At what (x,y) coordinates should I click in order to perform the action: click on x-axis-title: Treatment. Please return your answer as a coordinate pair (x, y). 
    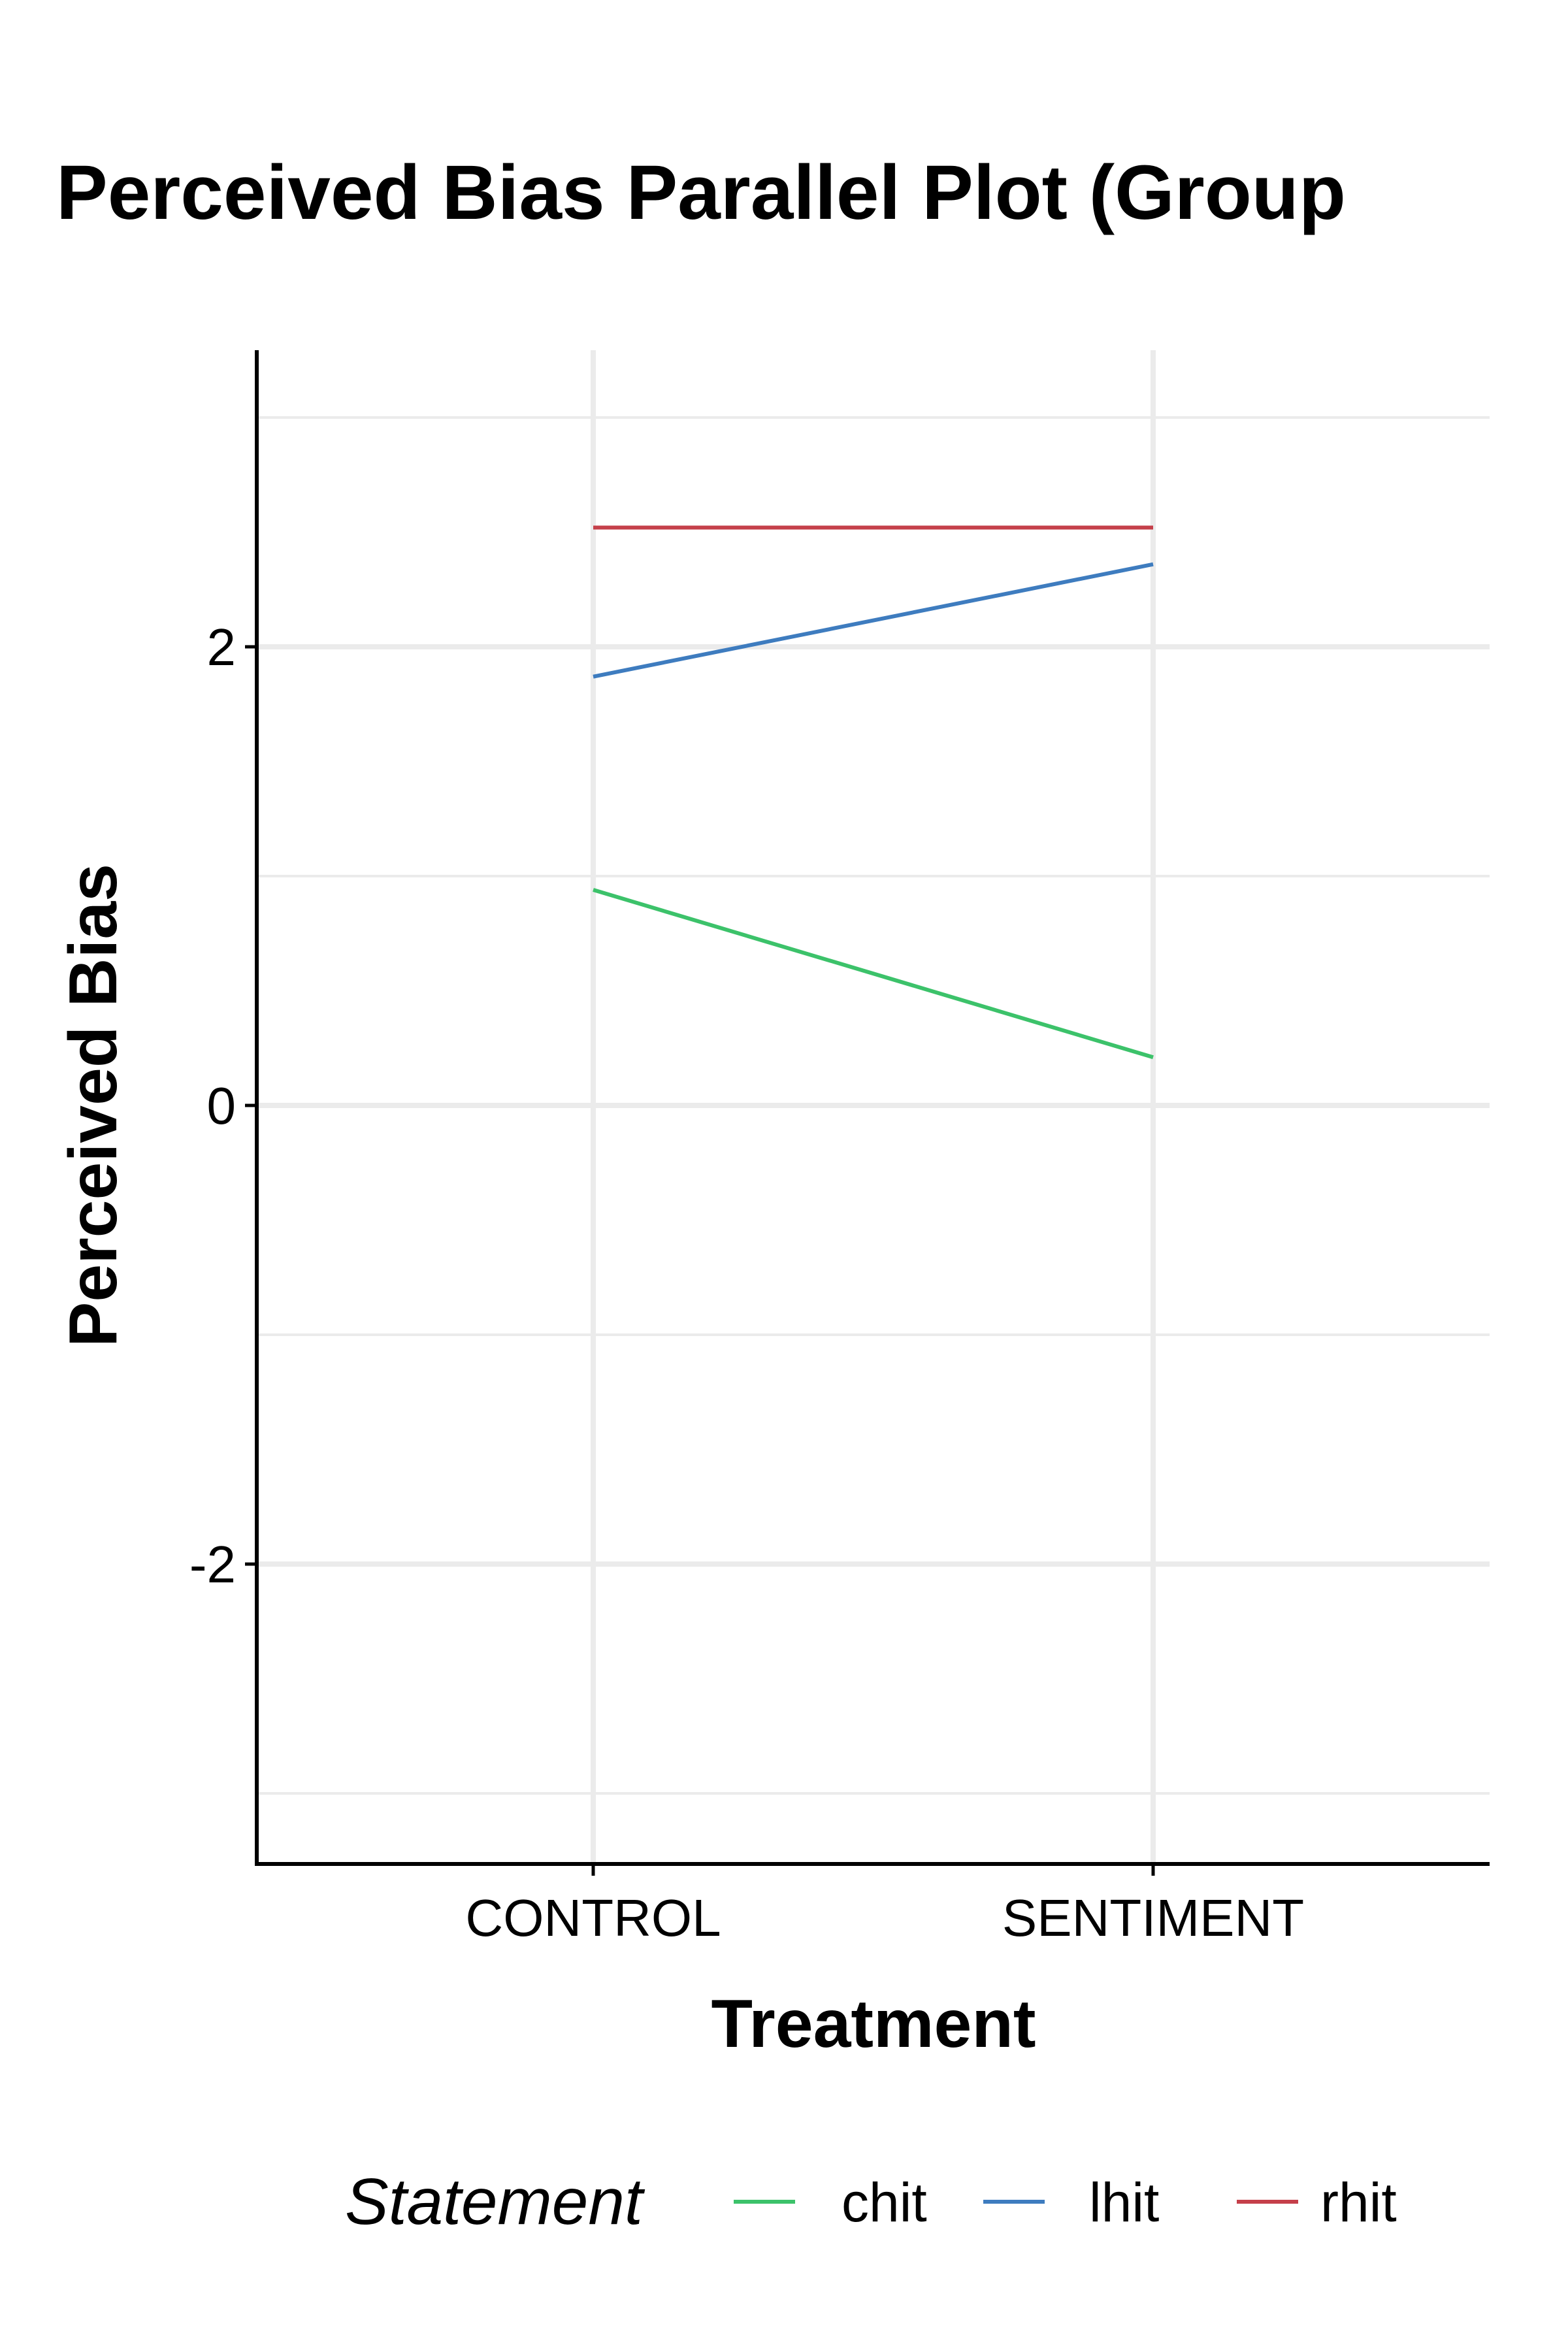
    Looking at the image, I should click on (873, 2024).